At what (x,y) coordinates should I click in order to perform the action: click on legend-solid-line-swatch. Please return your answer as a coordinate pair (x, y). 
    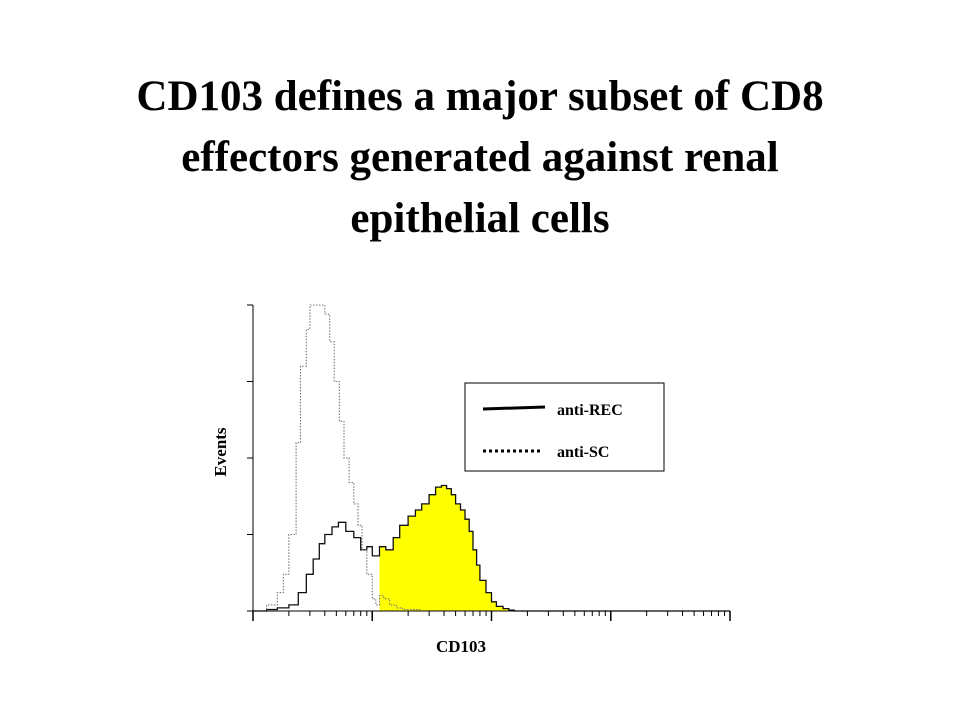
    Looking at the image, I should click on (514, 408).